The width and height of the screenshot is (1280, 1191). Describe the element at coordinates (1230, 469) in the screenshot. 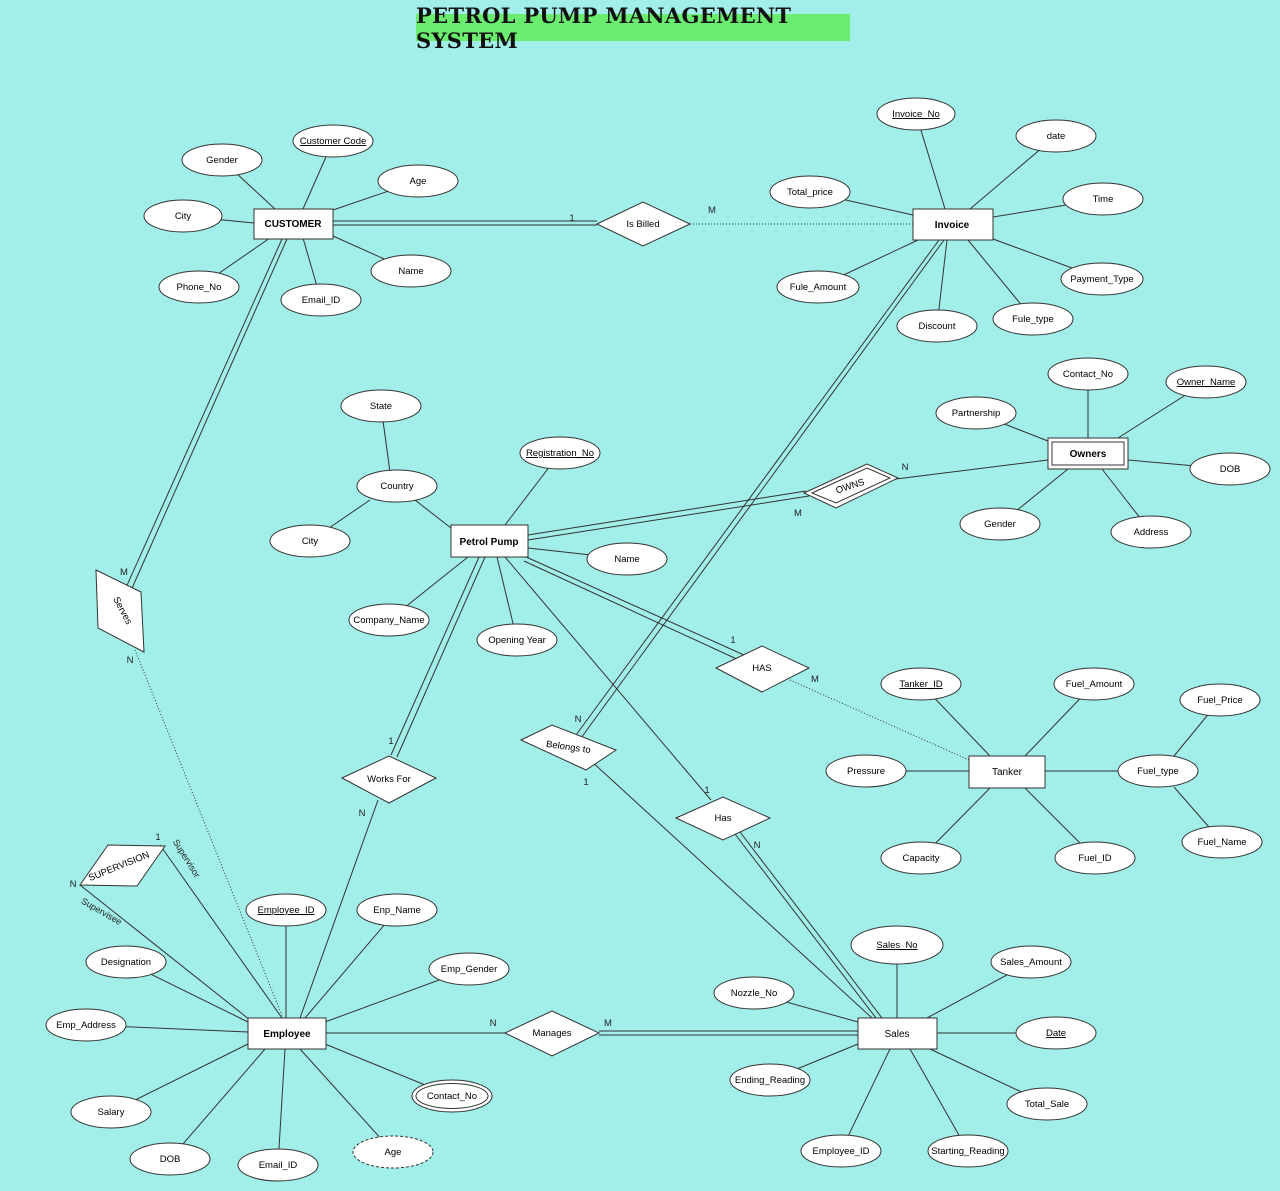

I see `attr-owners-dob: DOB` at that location.